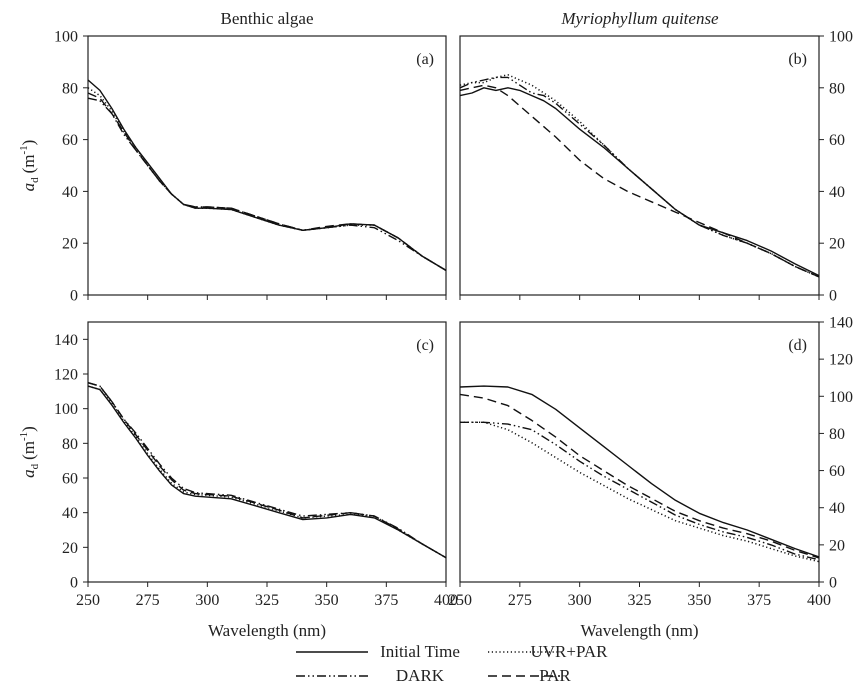 This screenshot has width=863, height=690. I want to click on legend-label-initial-time: Initial Time, so click(420, 651).